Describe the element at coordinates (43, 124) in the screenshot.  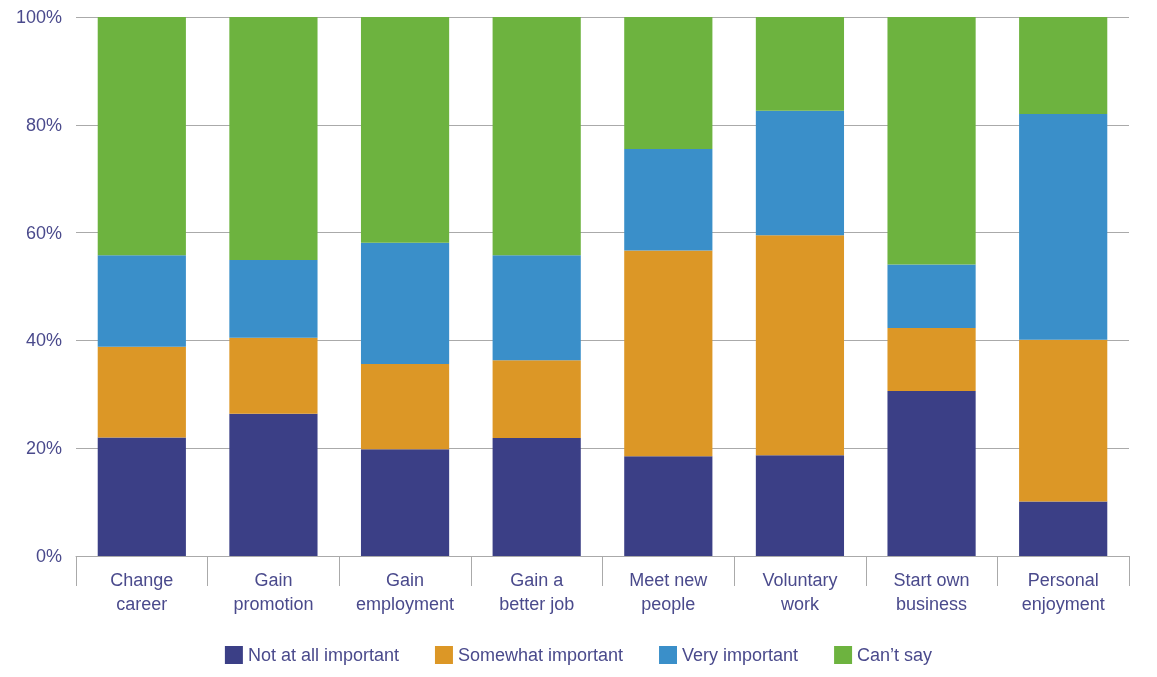
I see `y-tick-label: 80%` at that location.